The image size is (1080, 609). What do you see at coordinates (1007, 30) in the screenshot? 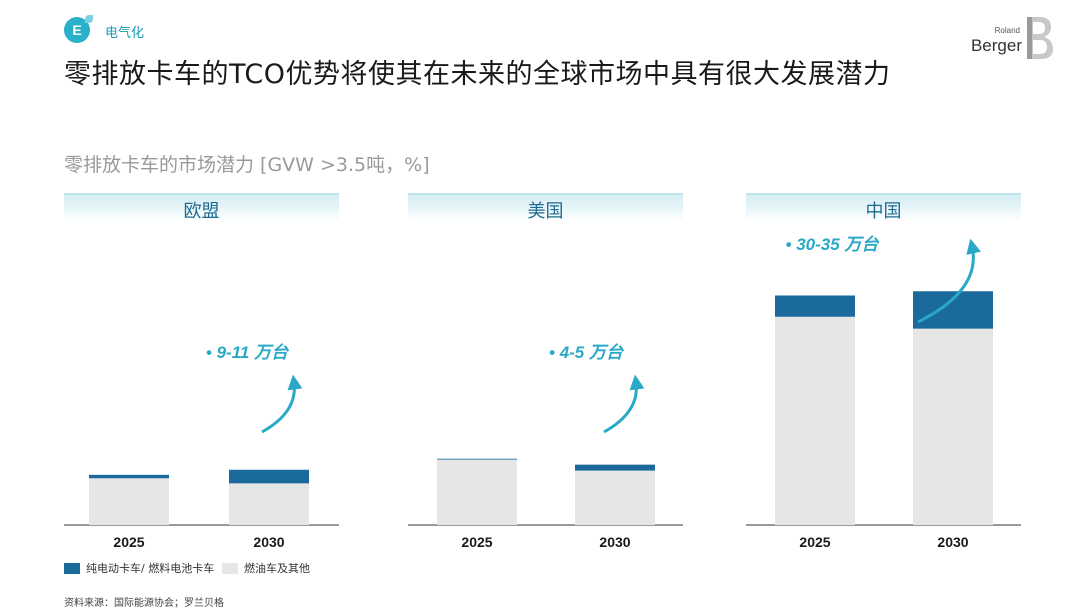
I see `logo-text-roland: Roland` at bounding box center [1007, 30].